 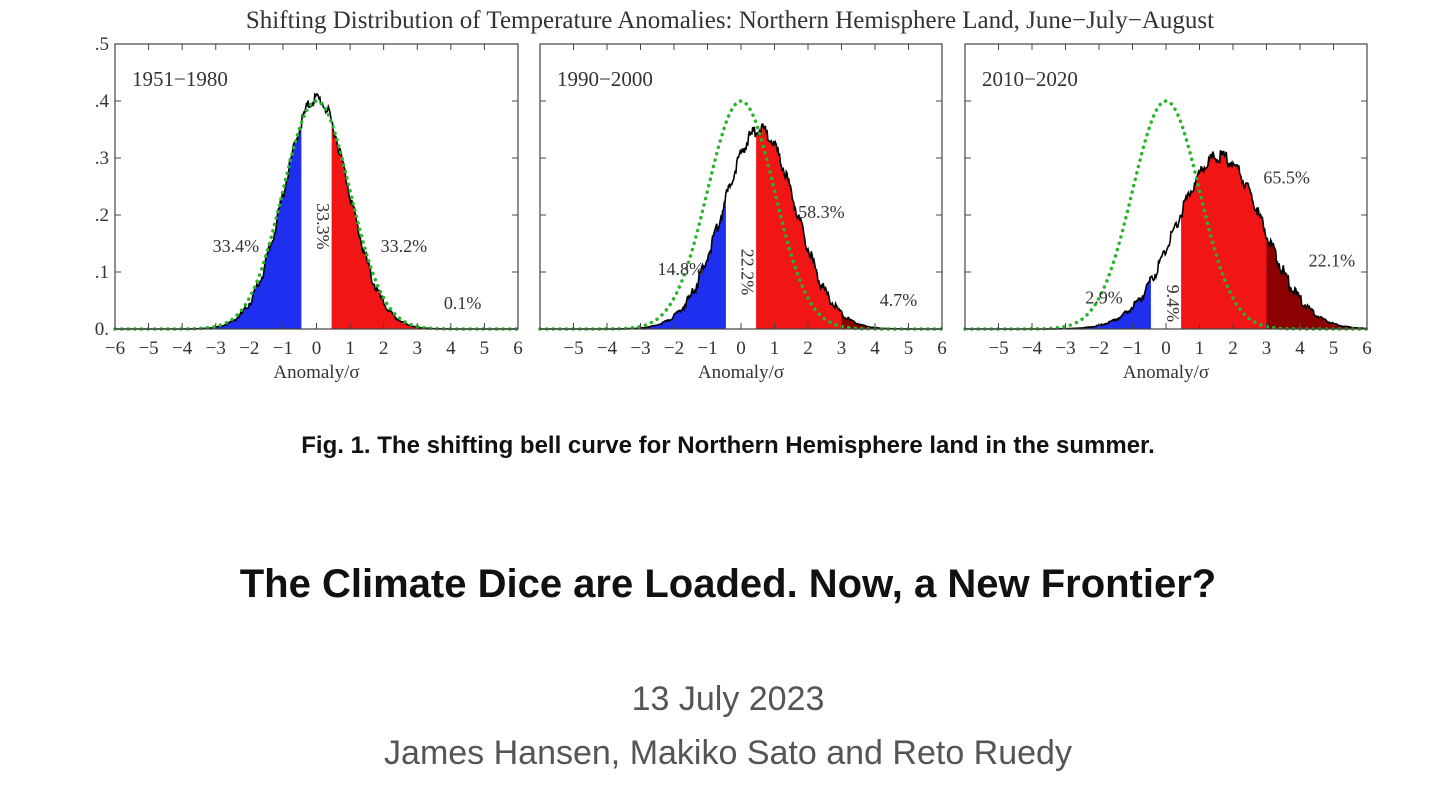 I want to click on article-authors: James Hansen, Makiko Sato and Reto Ruedy, so click(x=728, y=753).